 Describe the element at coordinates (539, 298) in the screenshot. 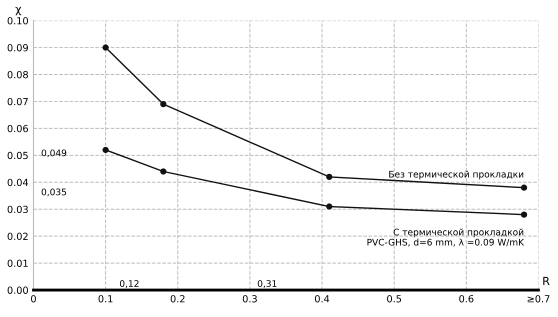

I see `x-tick-label: ≥0.7` at that location.